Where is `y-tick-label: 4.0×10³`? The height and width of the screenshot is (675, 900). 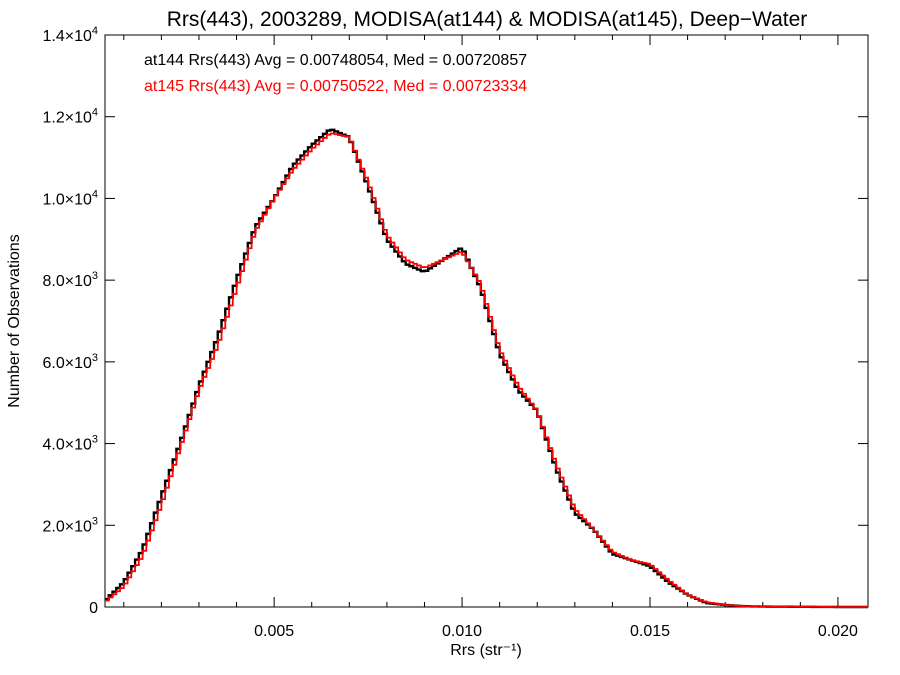
y-tick-label: 4.0×10³ is located at coordinates (70, 444).